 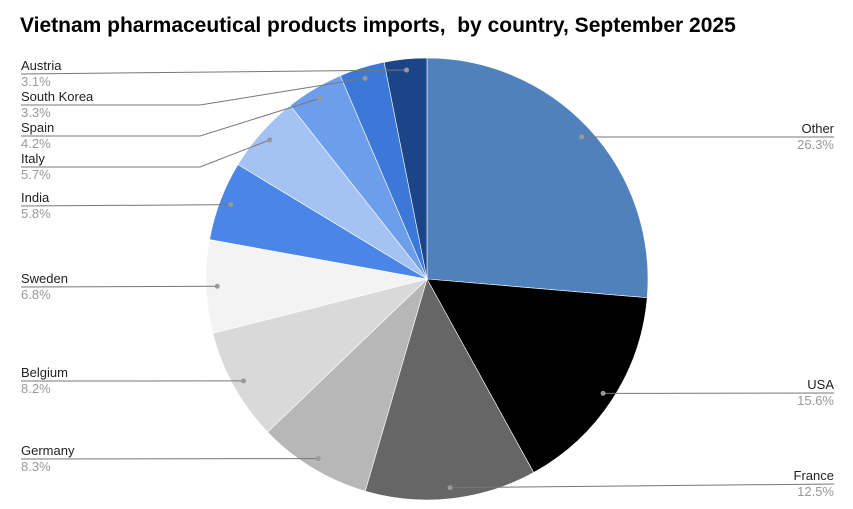 What do you see at coordinates (36, 174) in the screenshot?
I see `slice-value-italy: 5.7%` at bounding box center [36, 174].